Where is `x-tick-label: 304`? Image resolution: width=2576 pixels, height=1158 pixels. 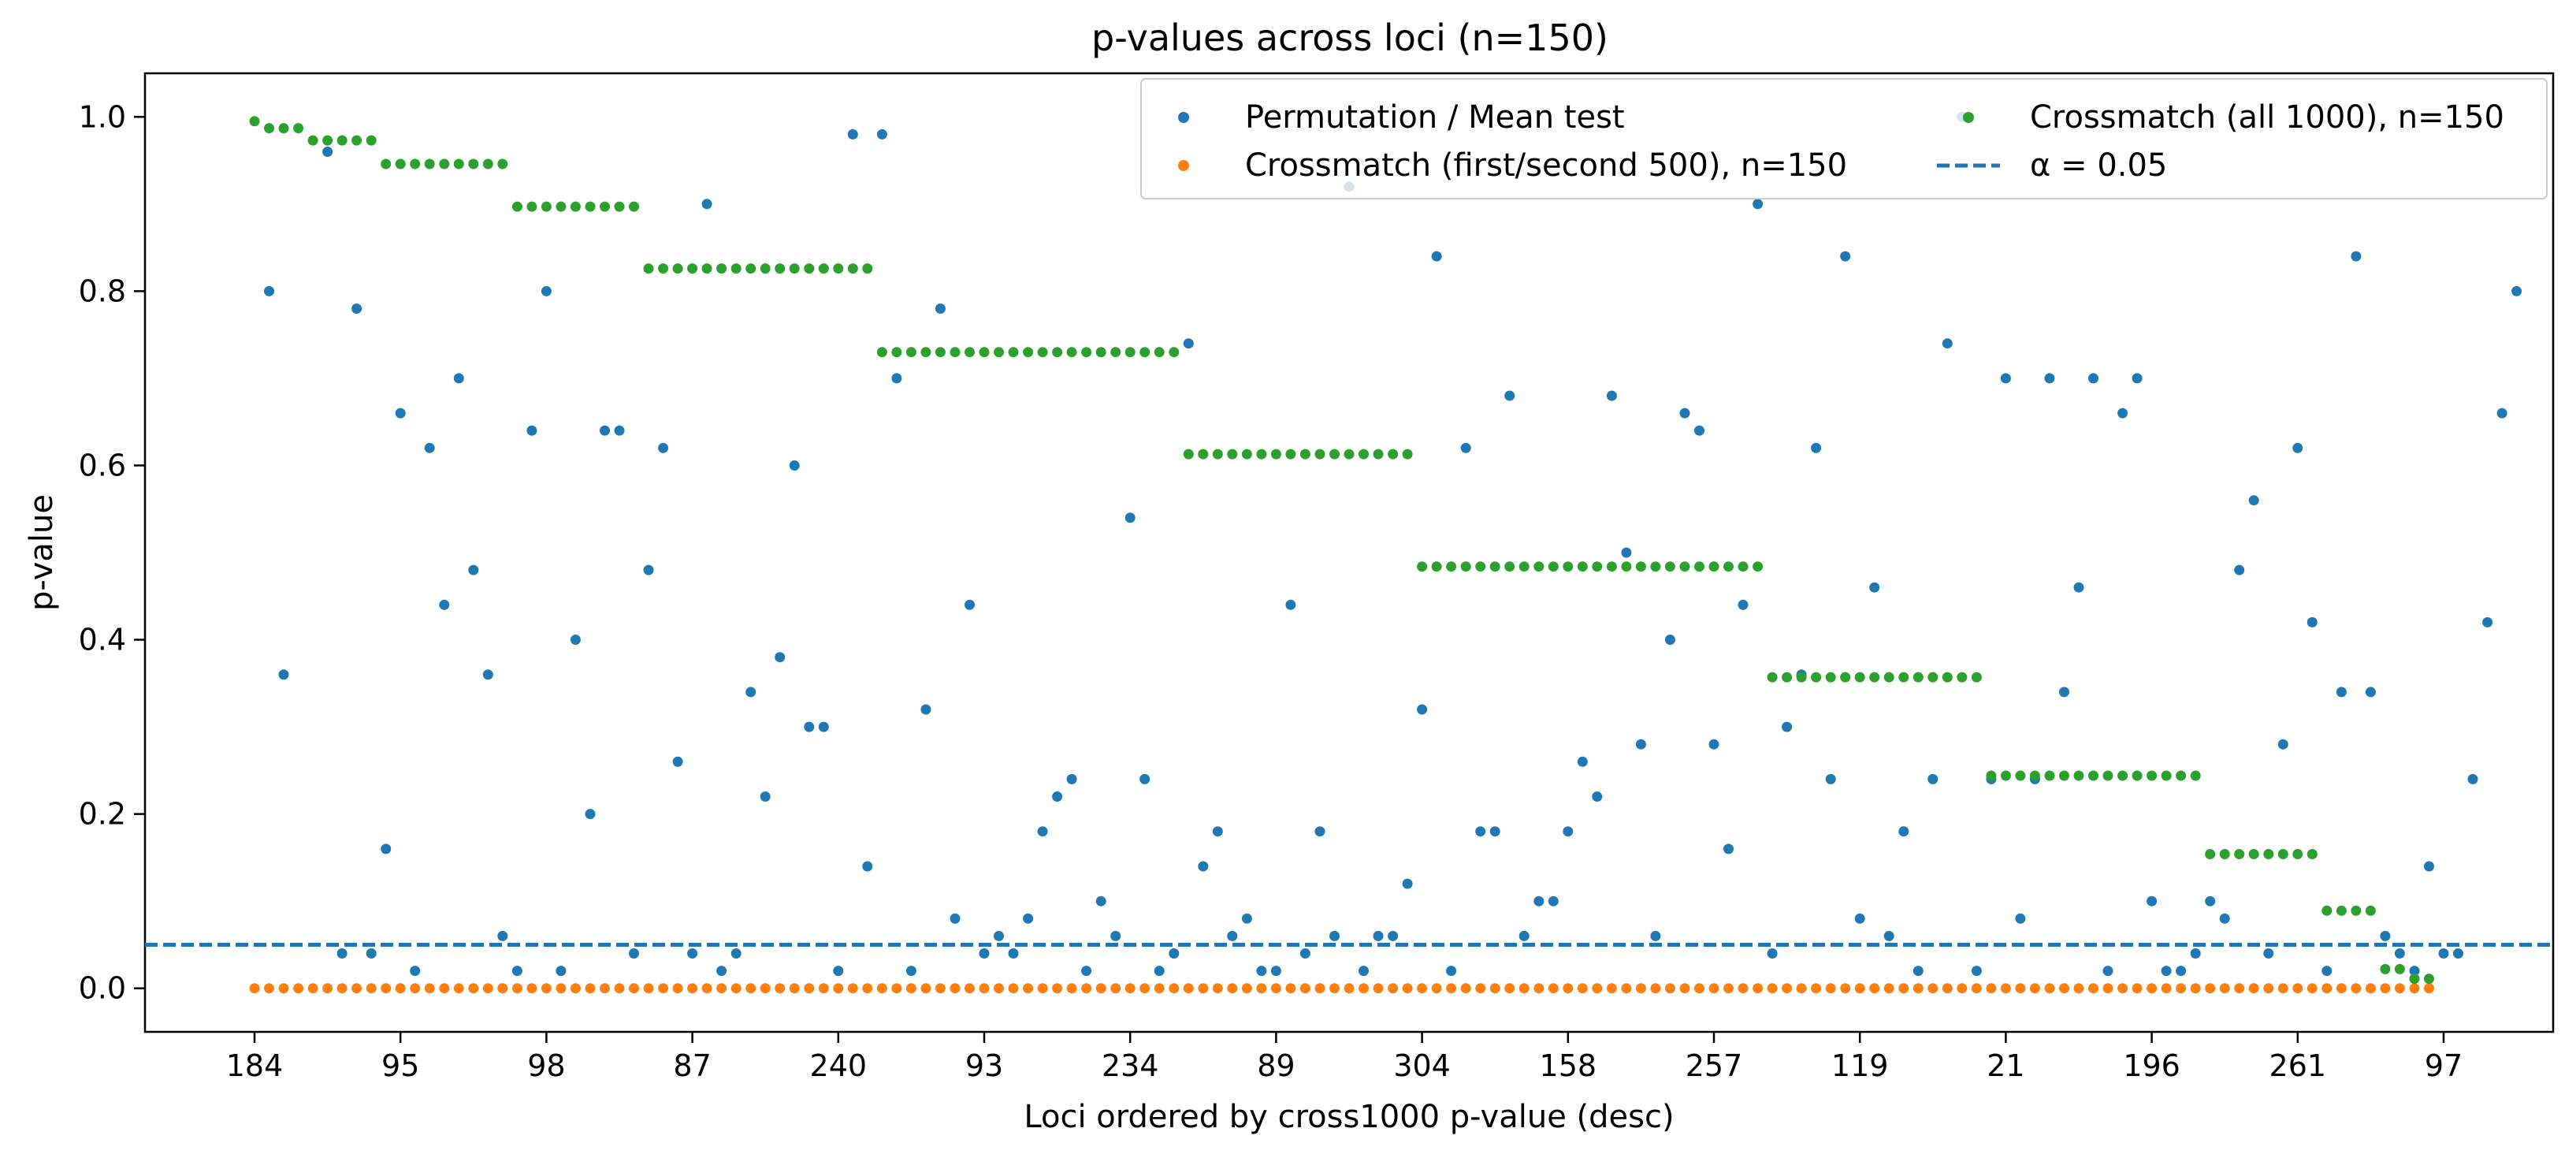
x-tick-label: 304 is located at coordinates (1422, 1065).